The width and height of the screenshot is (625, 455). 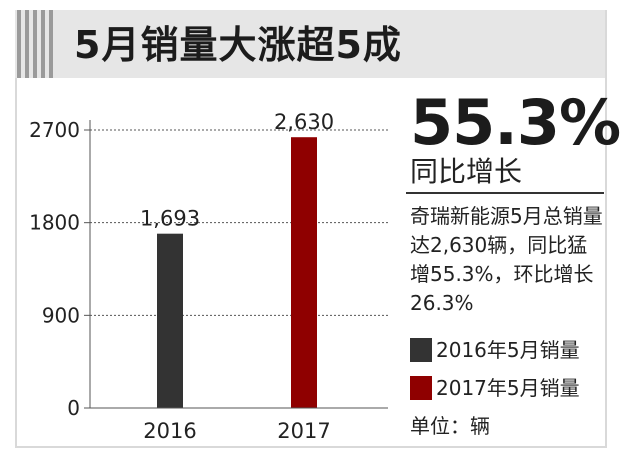 I want to click on growth-label: 同比增长, so click(x=466, y=171).